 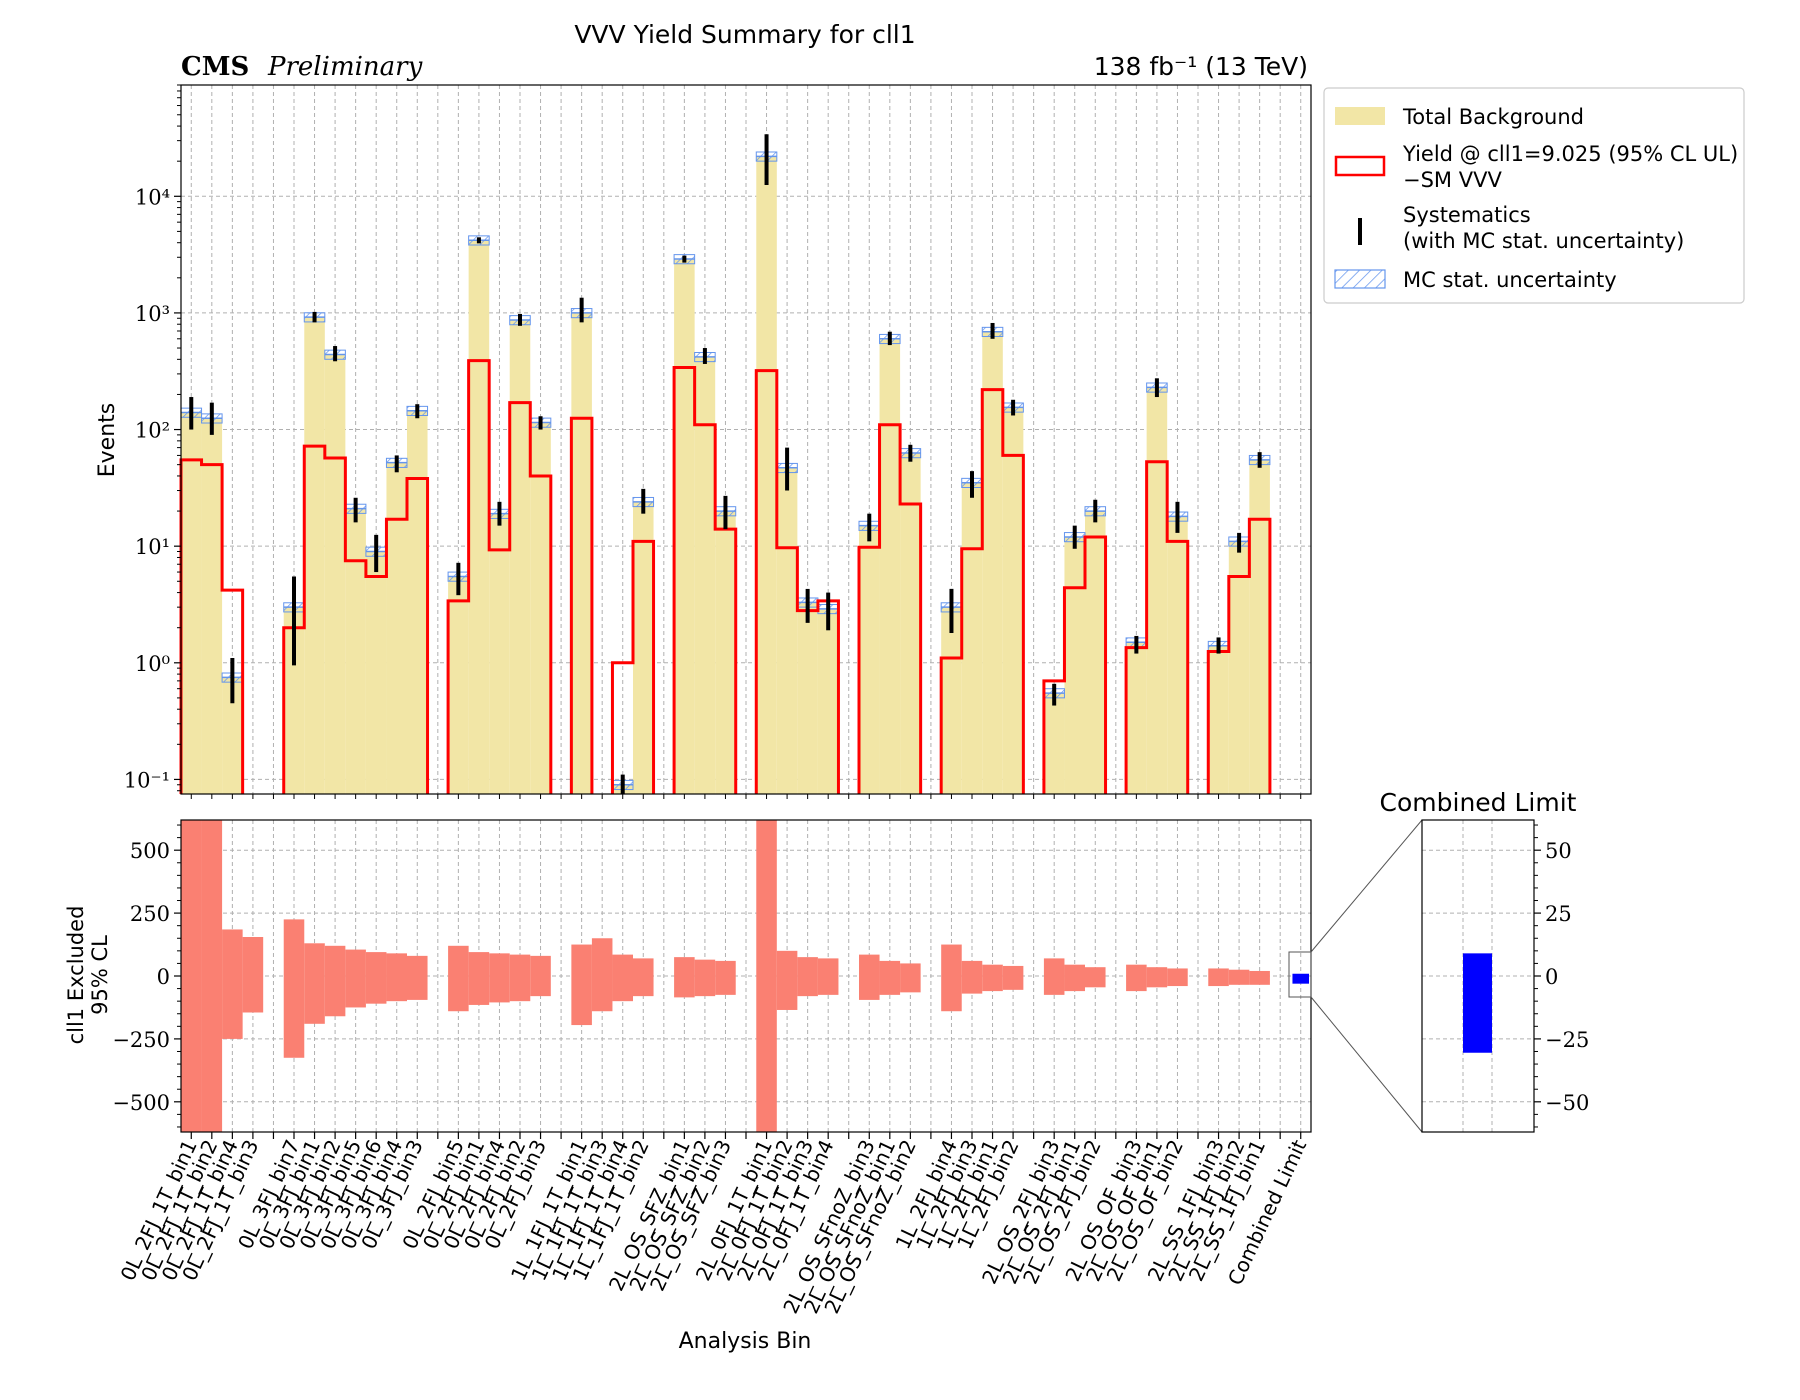 I want to click on legend-label-signal-1: Yield @ cll1=9.025 (95% CL UL), so click(x=1570, y=154).